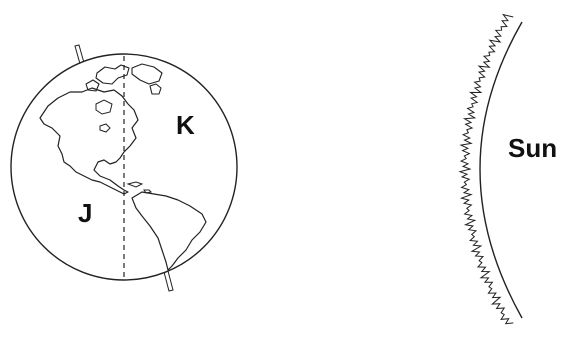 The height and width of the screenshot is (337, 576). I want to click on earth-axis-south, so click(168, 281).